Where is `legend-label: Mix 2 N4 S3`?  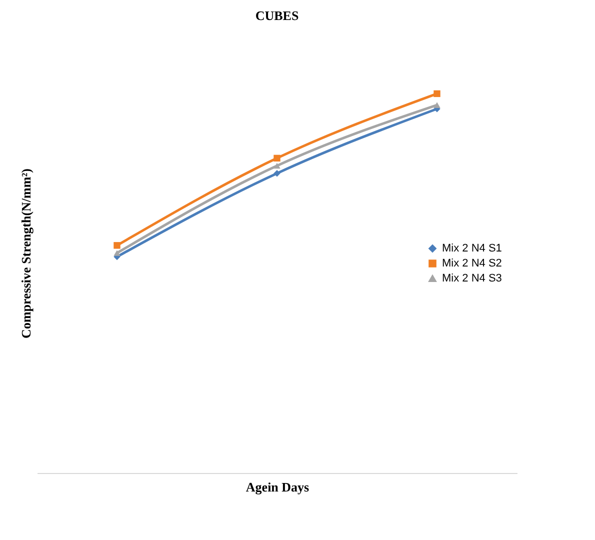
legend-label: Mix 2 N4 S3 is located at coordinates (472, 278).